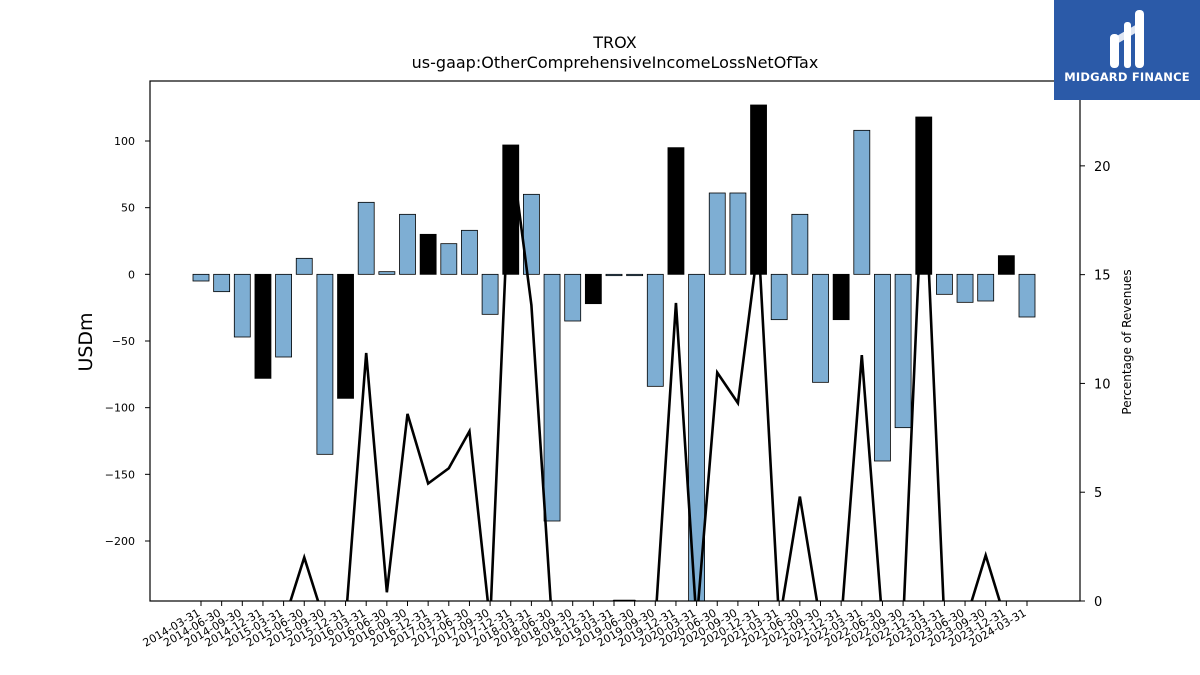  What do you see at coordinates (120, 541) in the screenshot?
I see `y-tick-label: −200` at bounding box center [120, 541].